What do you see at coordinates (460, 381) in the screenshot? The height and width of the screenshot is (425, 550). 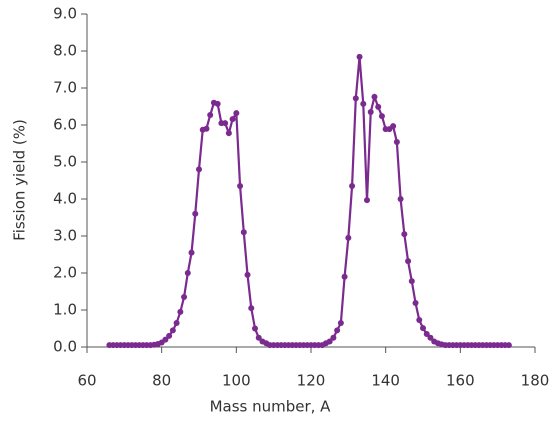 I see `x-tick-label: 160` at bounding box center [460, 381].